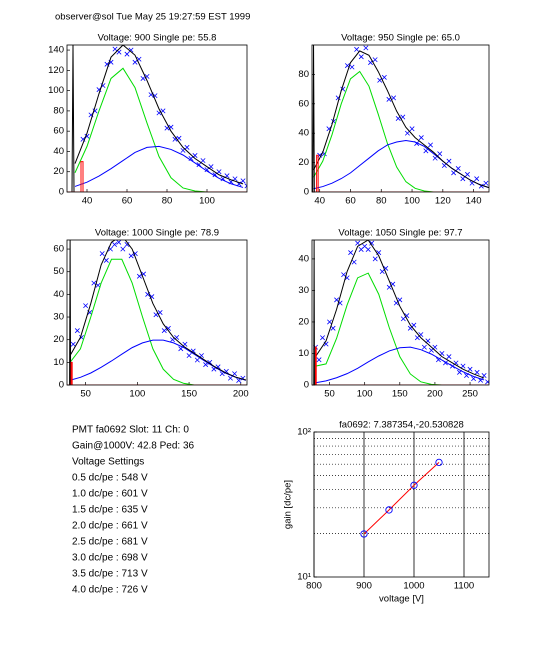 This screenshot has height=648, width=540. Describe the element at coordinates (464, 586) in the screenshot. I see `x-tick-label: 1100` at that location.